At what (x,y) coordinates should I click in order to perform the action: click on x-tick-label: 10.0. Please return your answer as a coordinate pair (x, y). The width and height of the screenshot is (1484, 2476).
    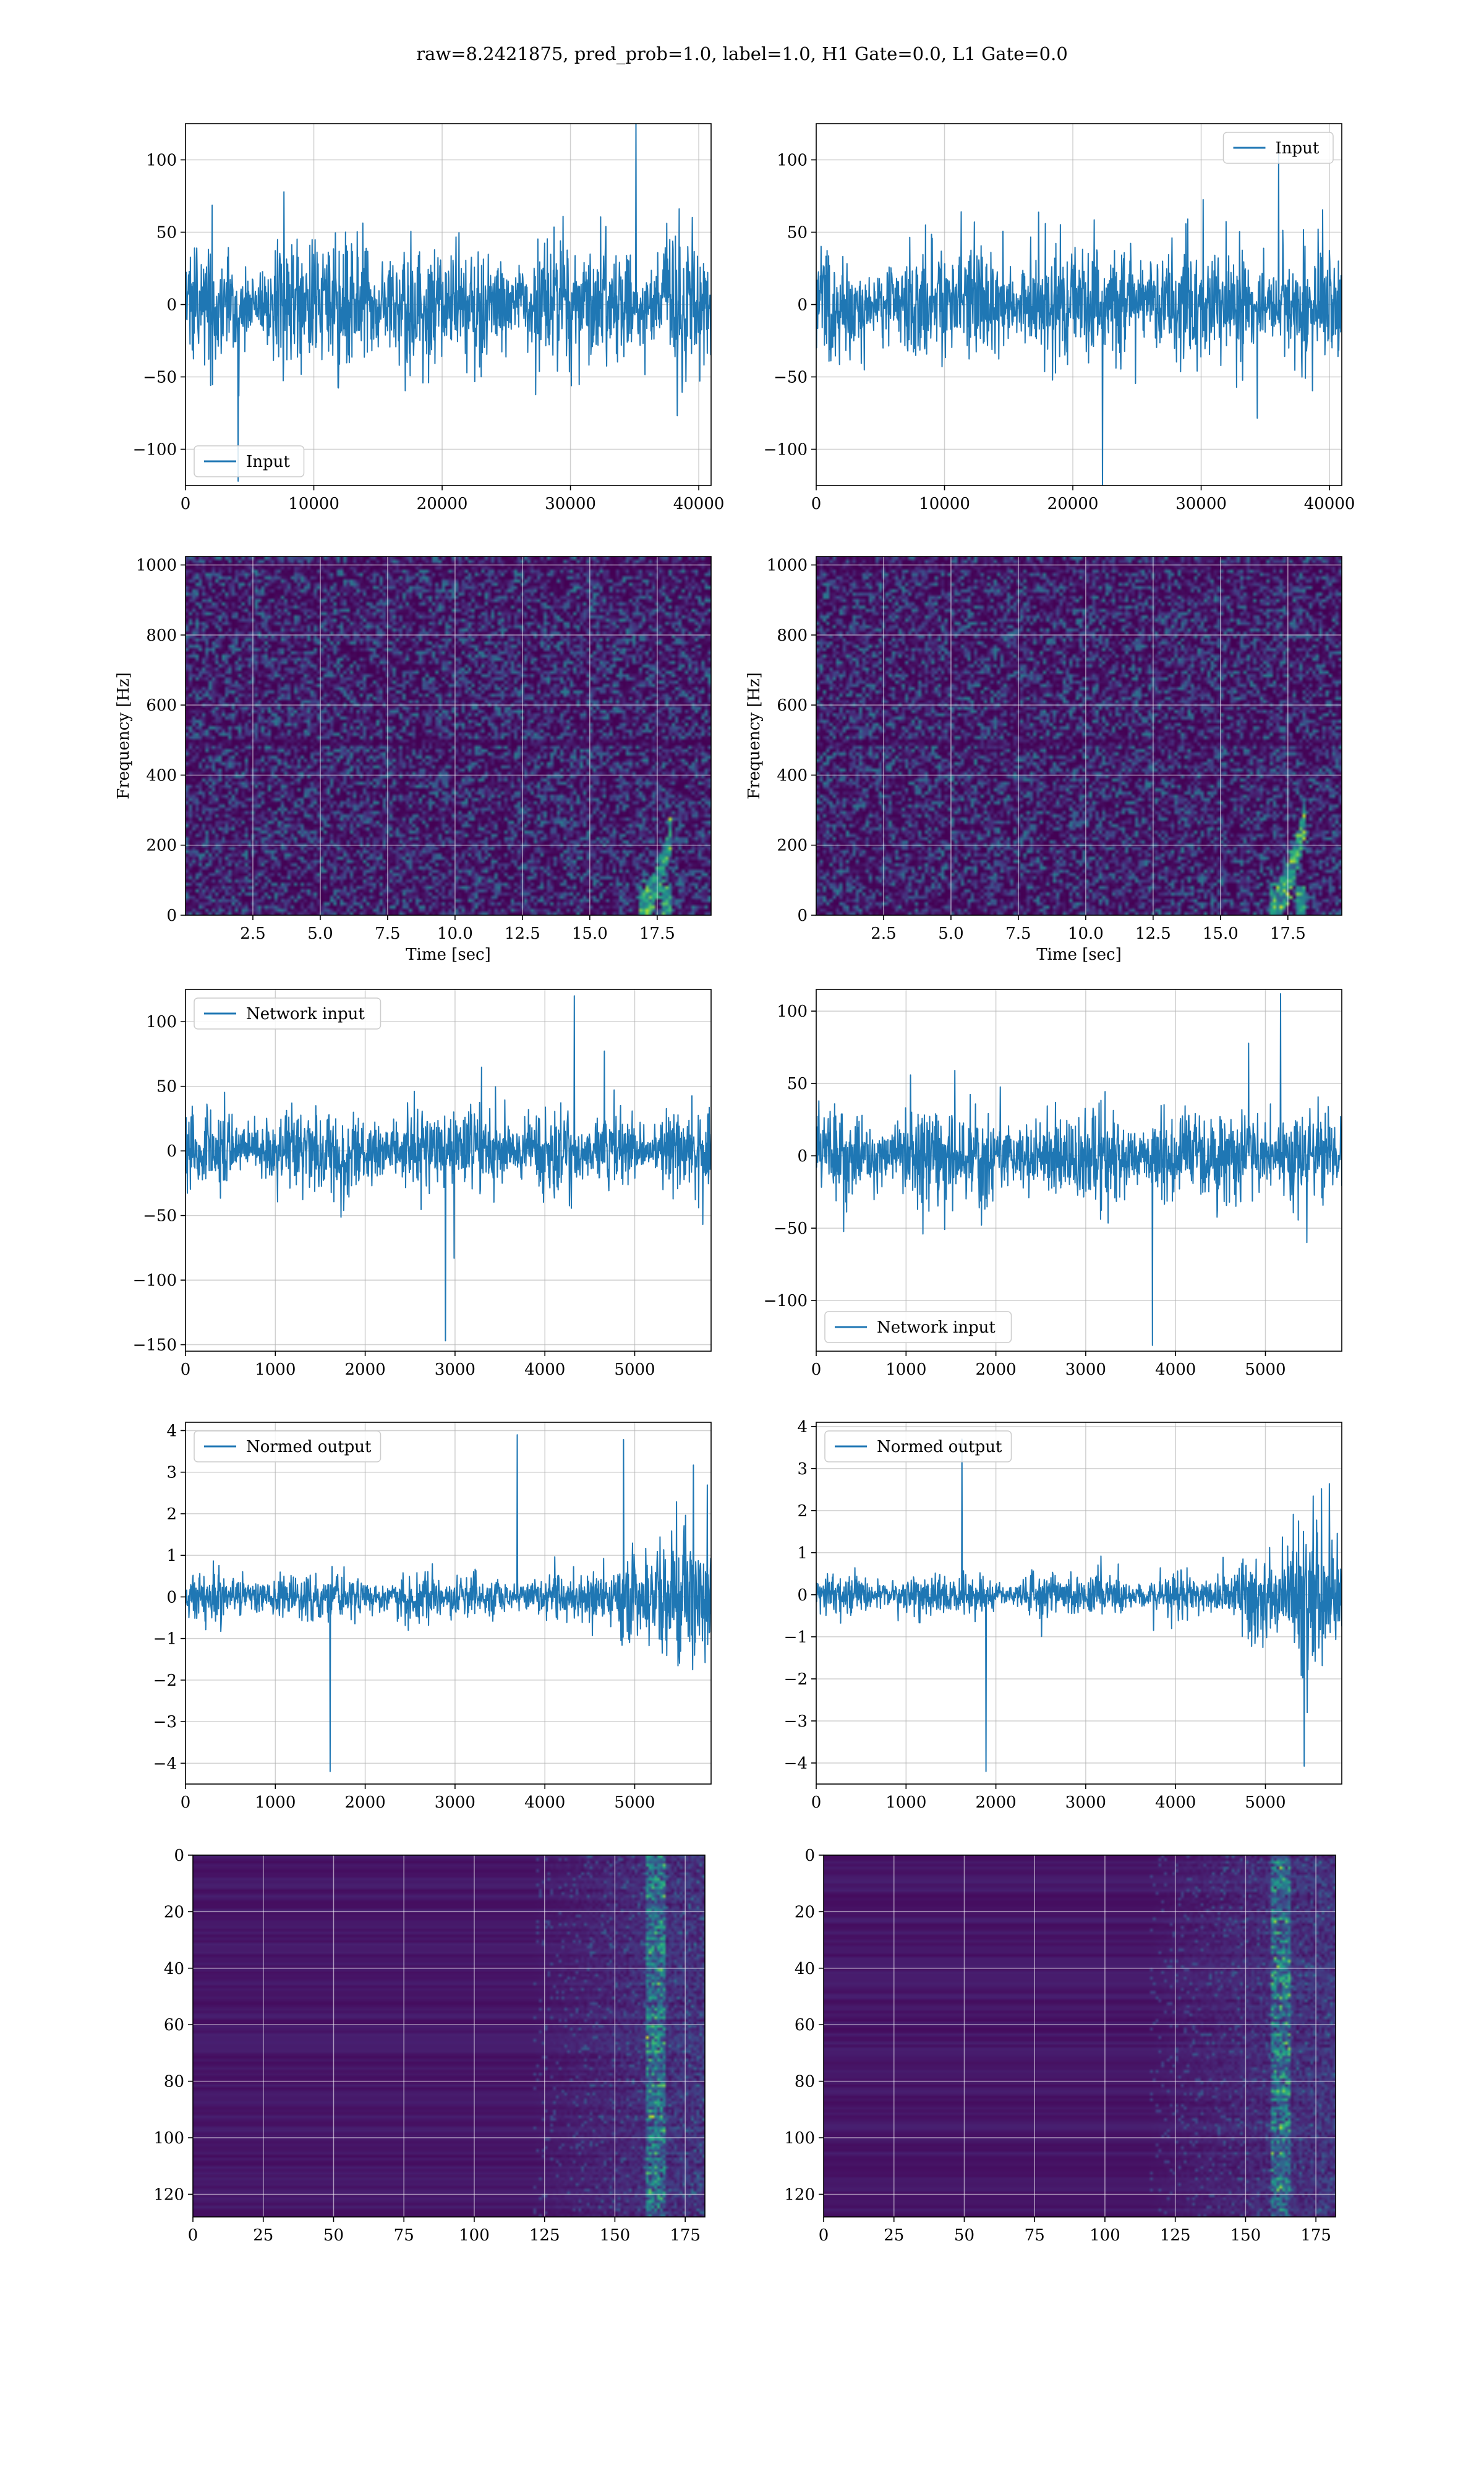
    Looking at the image, I should click on (455, 933).